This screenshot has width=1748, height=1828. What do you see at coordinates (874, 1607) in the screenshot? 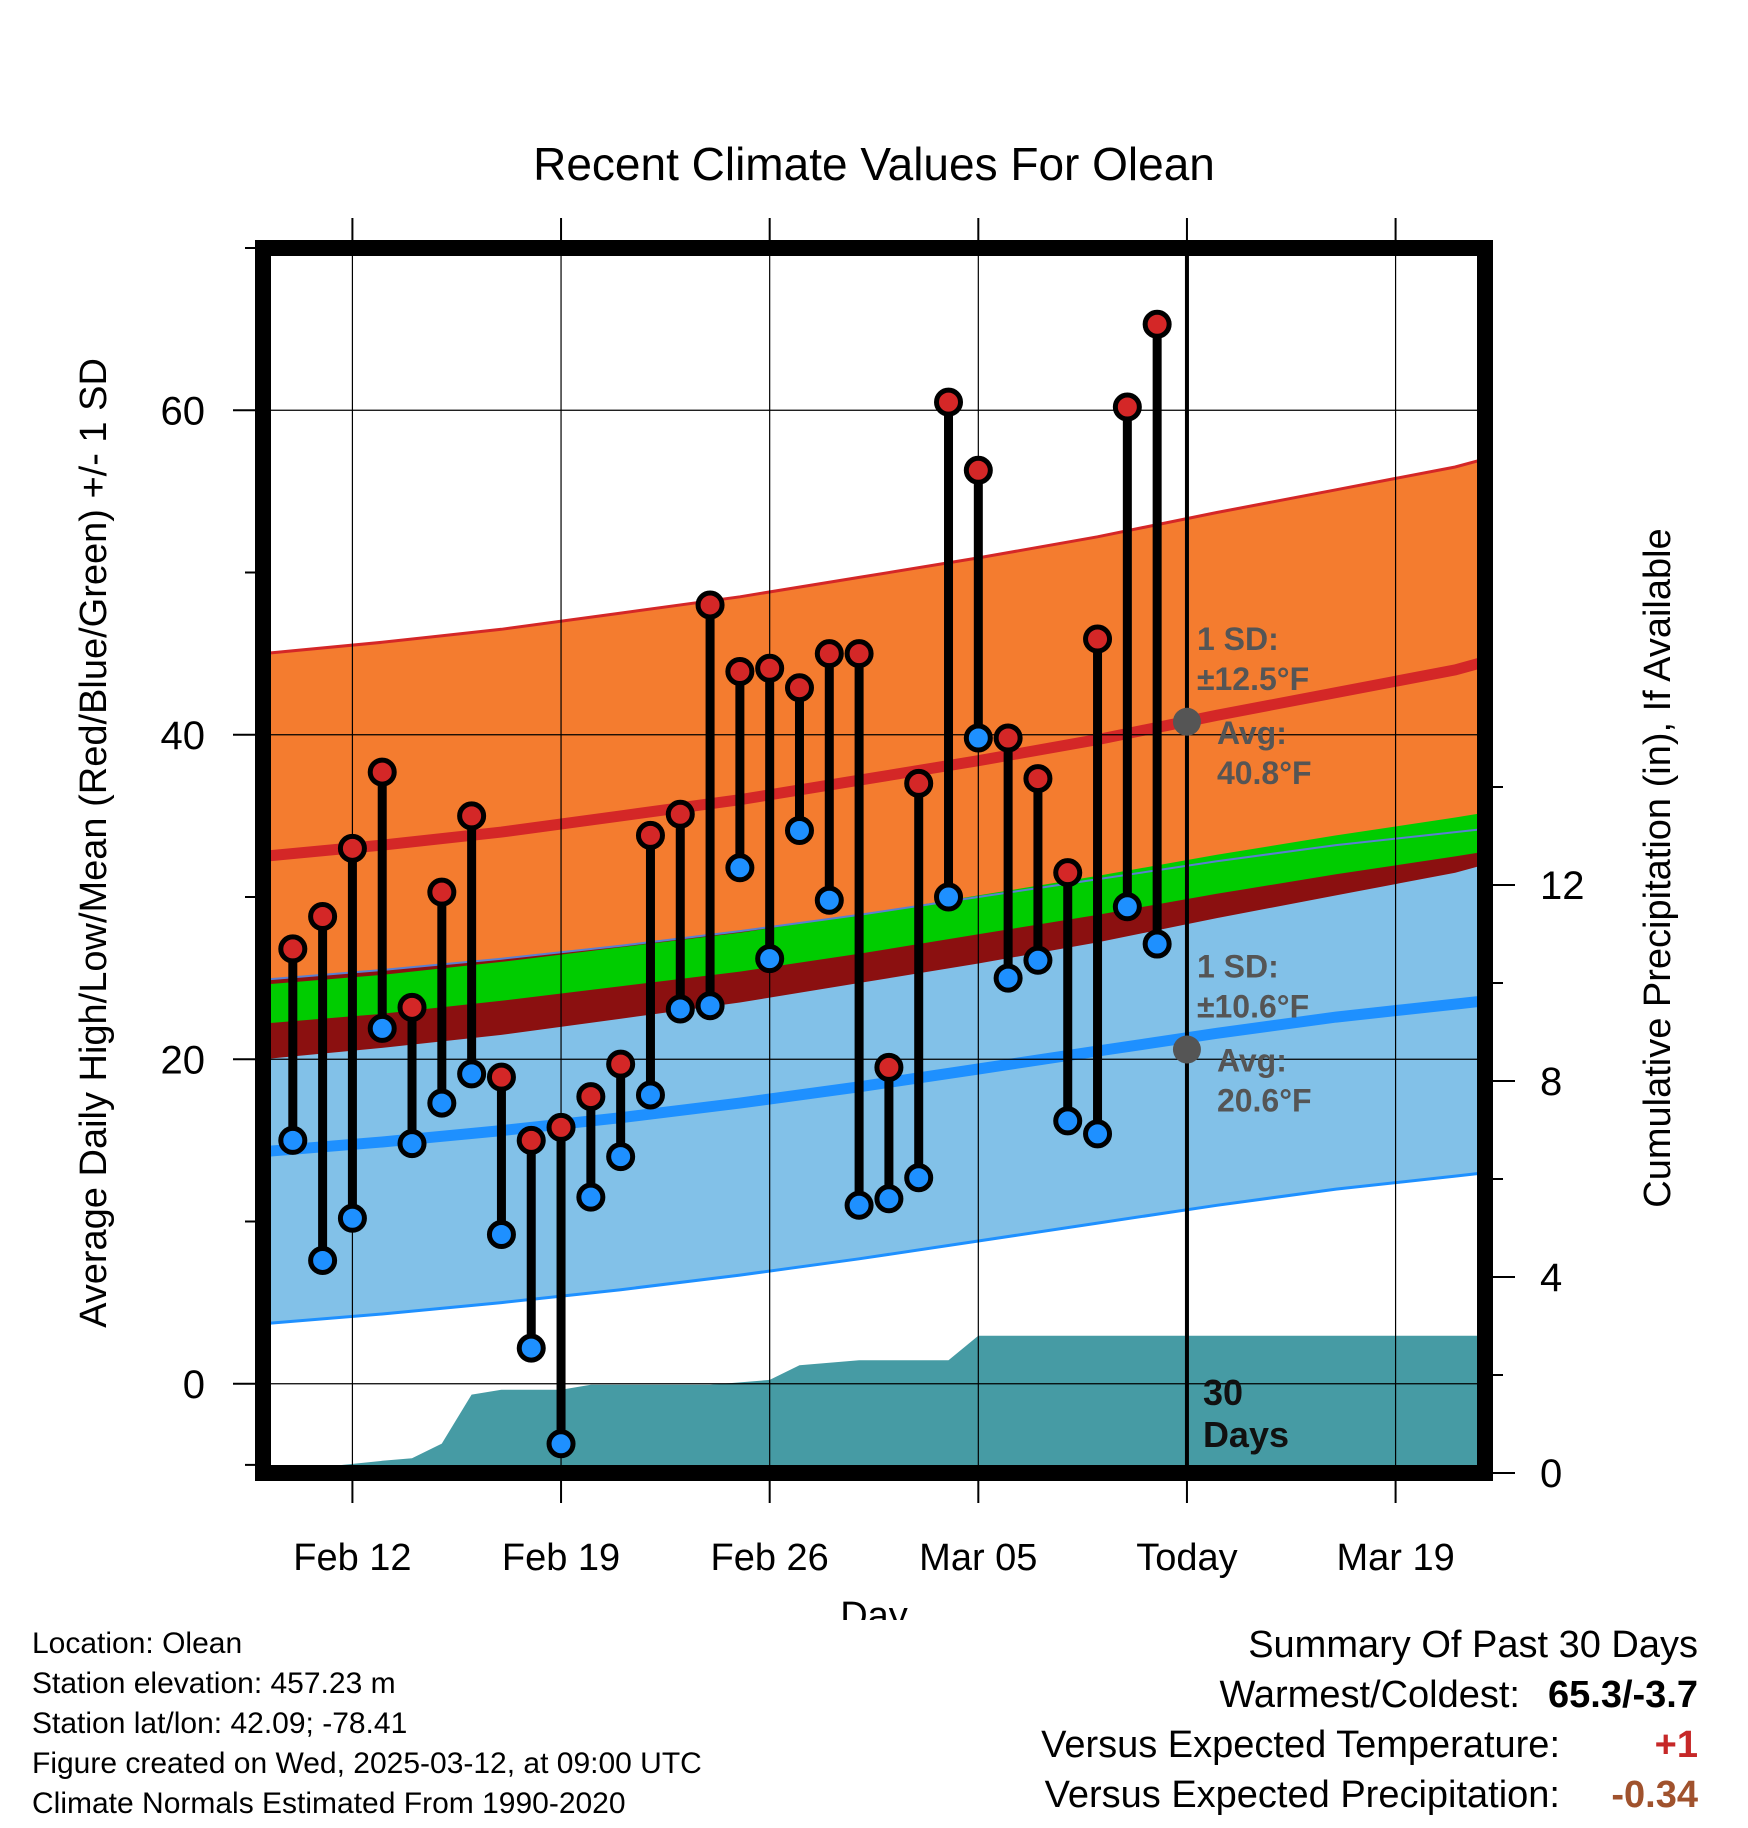
I see `x-axis-label: Day` at bounding box center [874, 1607].